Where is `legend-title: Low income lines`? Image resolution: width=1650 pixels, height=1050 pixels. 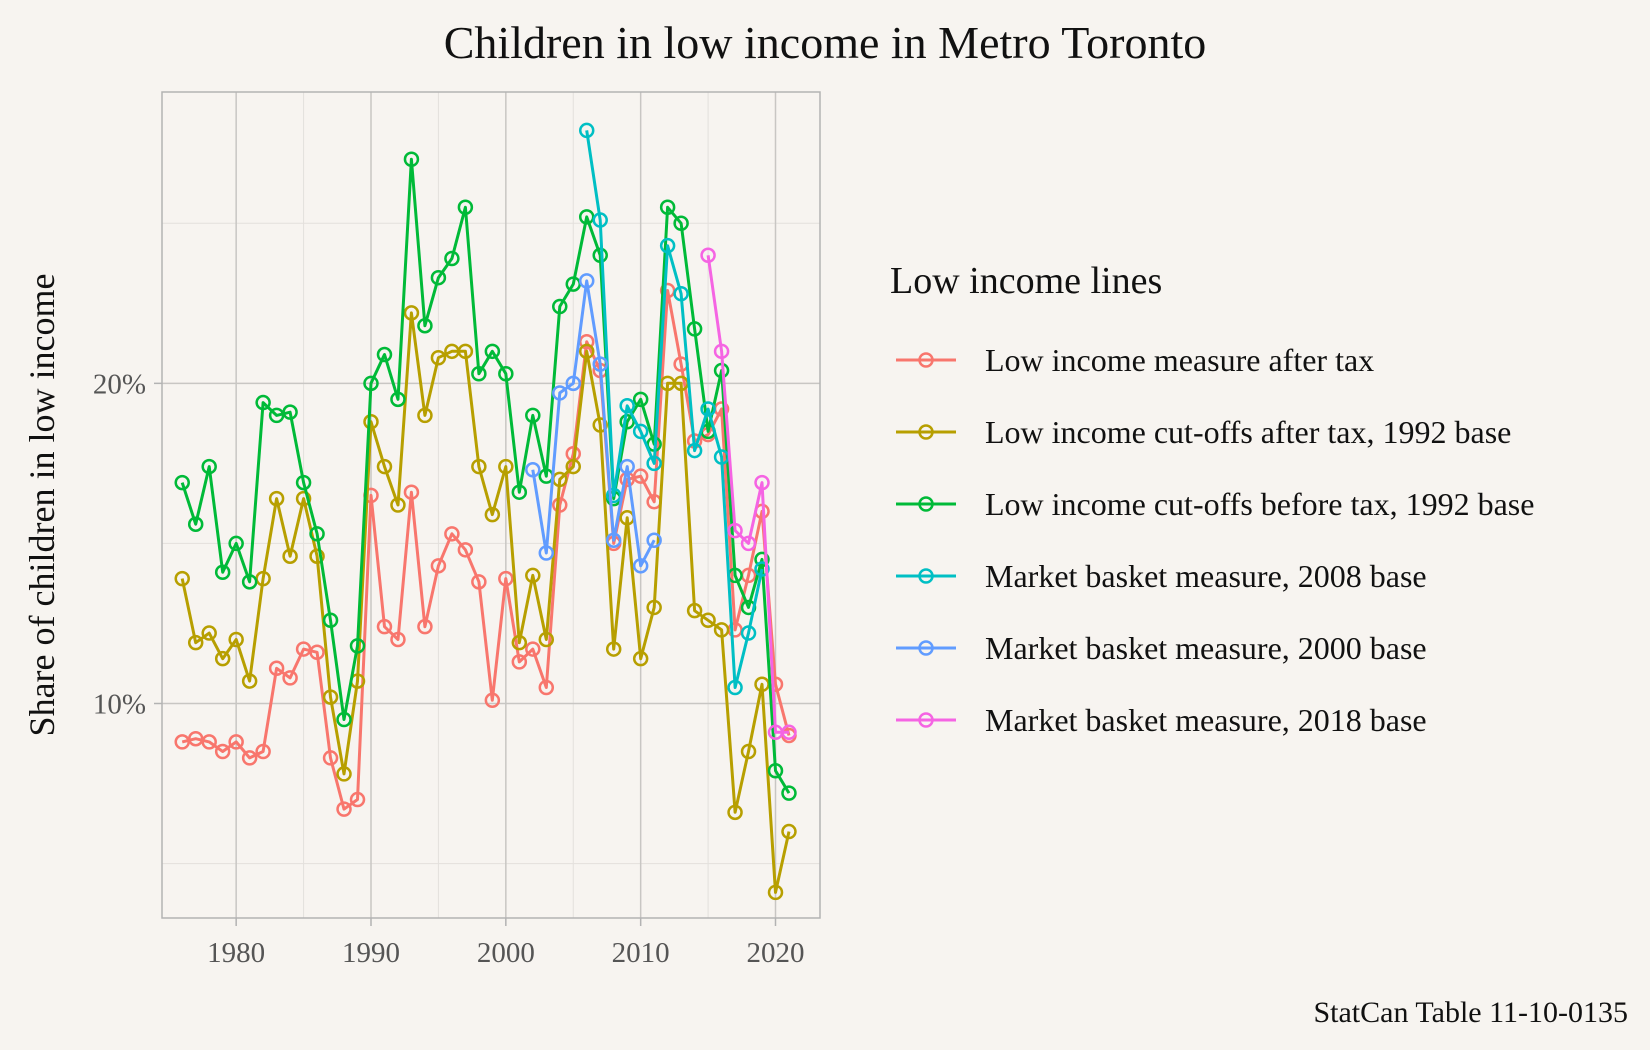
legend-title: Low income lines is located at coordinates (1026, 281).